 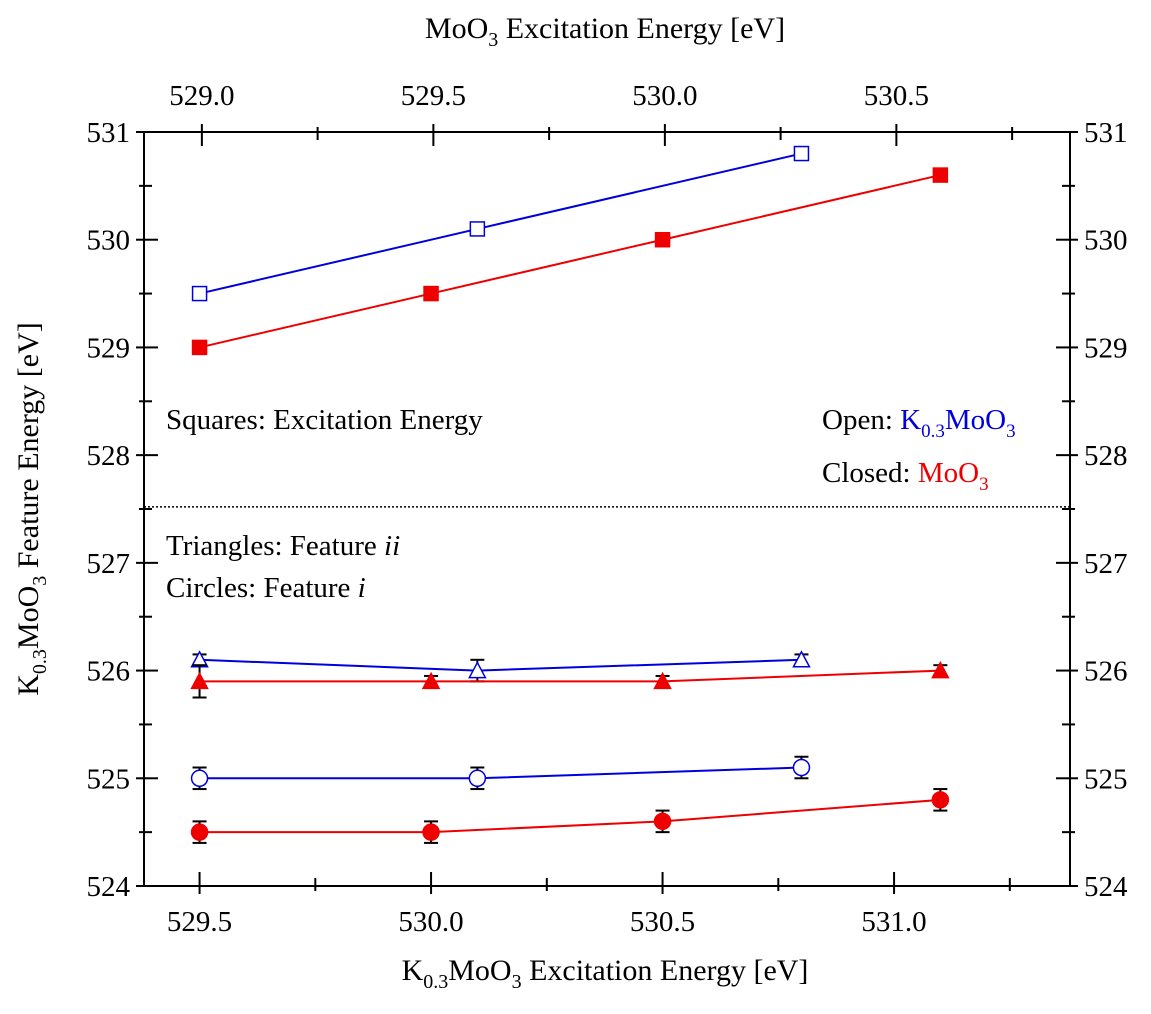 What do you see at coordinates (1106, 348) in the screenshot?
I see `right-tick-label: 529` at bounding box center [1106, 348].